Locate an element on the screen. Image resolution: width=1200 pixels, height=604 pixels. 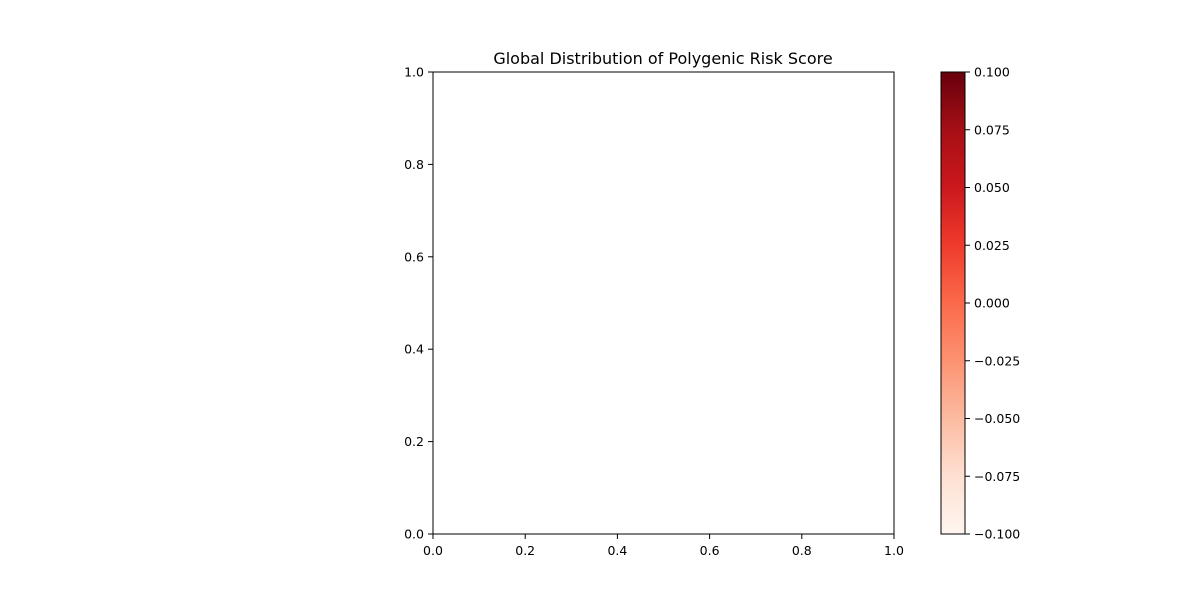
y-tick-label: 0.6 is located at coordinates (414, 256).